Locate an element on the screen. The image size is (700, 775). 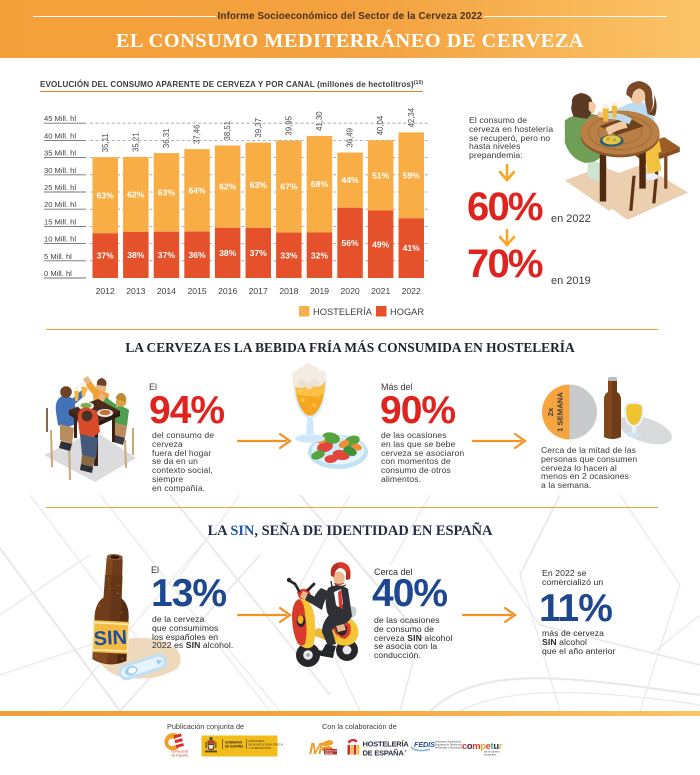
svg-text: 15 Mill. hl is located at coordinates (60, 221).